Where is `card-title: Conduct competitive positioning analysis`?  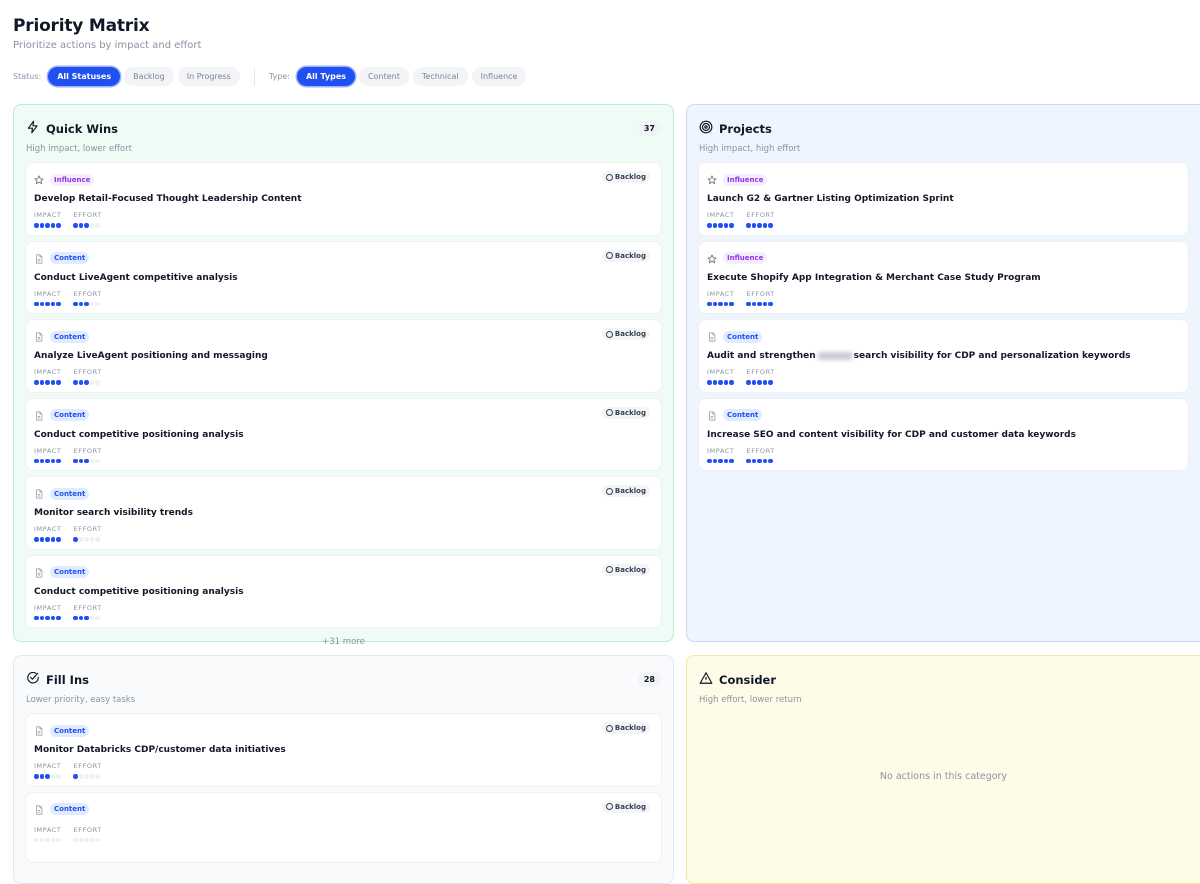 card-title: Conduct competitive positioning analysis is located at coordinates (343, 592).